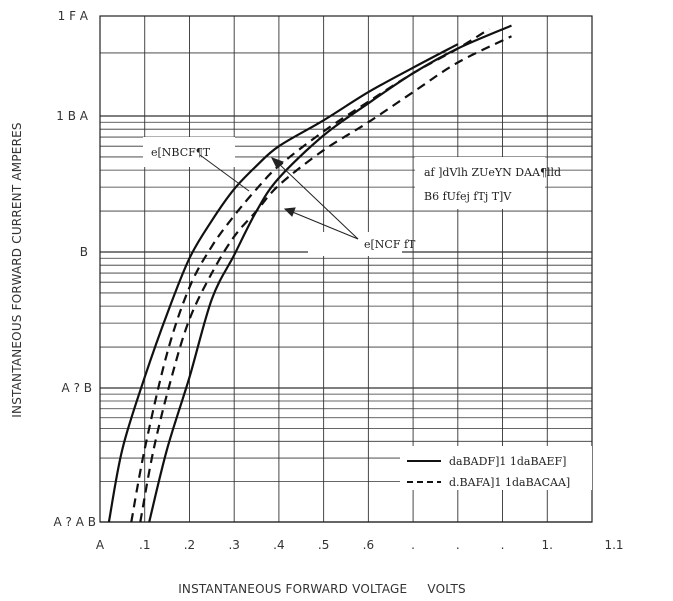 The width and height of the screenshot is (673, 601). What do you see at coordinates (73, 16) in the screenshot?
I see `y-tick-label: 1 F A` at bounding box center [73, 16].